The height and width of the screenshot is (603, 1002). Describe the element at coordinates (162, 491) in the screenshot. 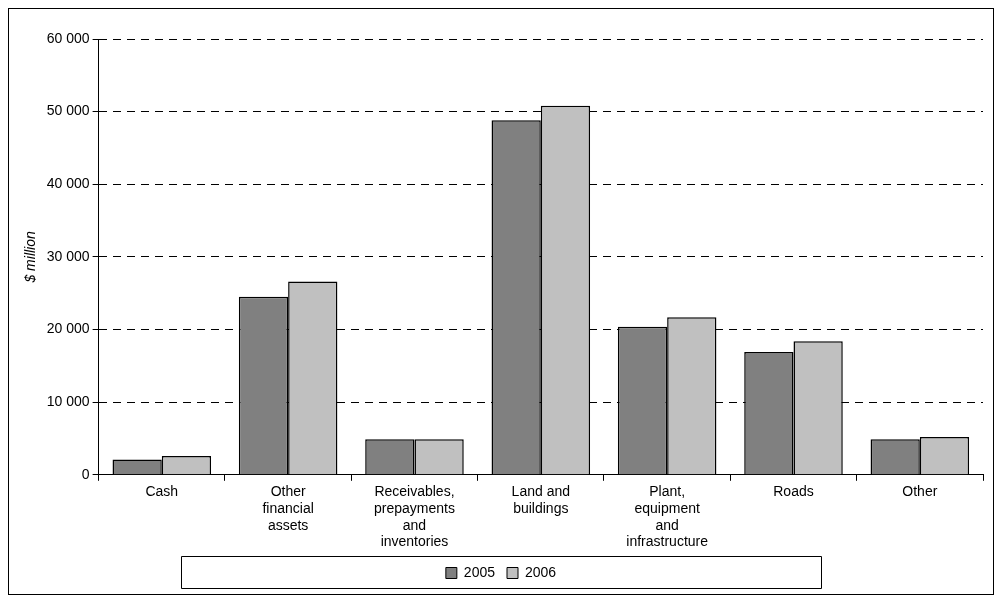

I see `x-tick-label: Cash` at that location.